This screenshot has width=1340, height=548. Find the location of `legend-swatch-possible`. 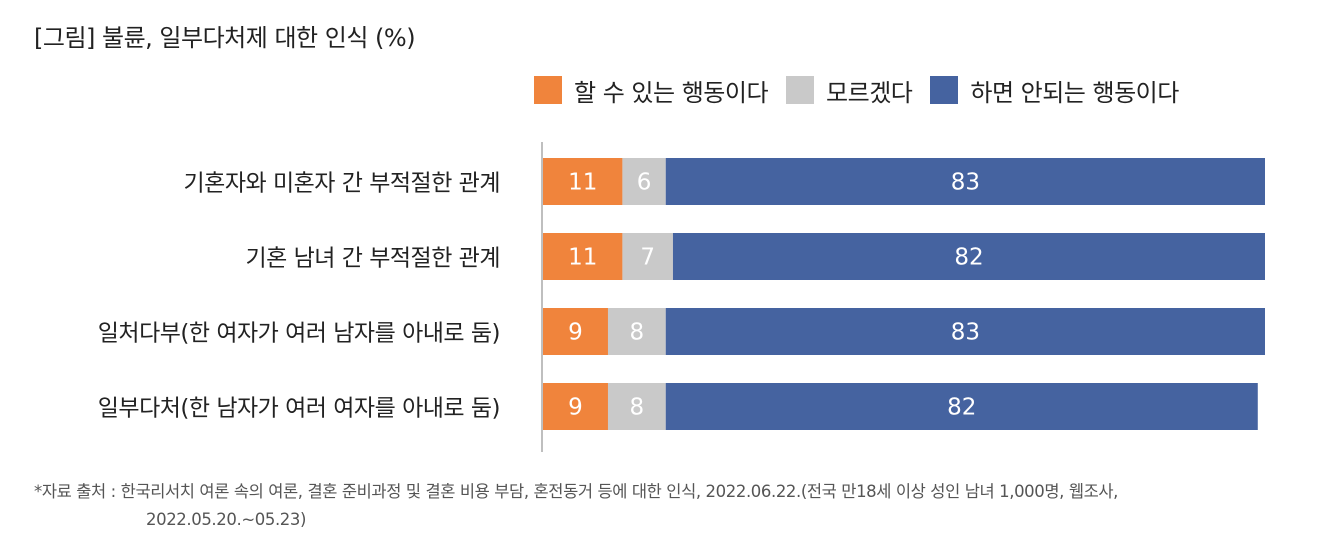

legend-swatch-possible is located at coordinates (548, 90).